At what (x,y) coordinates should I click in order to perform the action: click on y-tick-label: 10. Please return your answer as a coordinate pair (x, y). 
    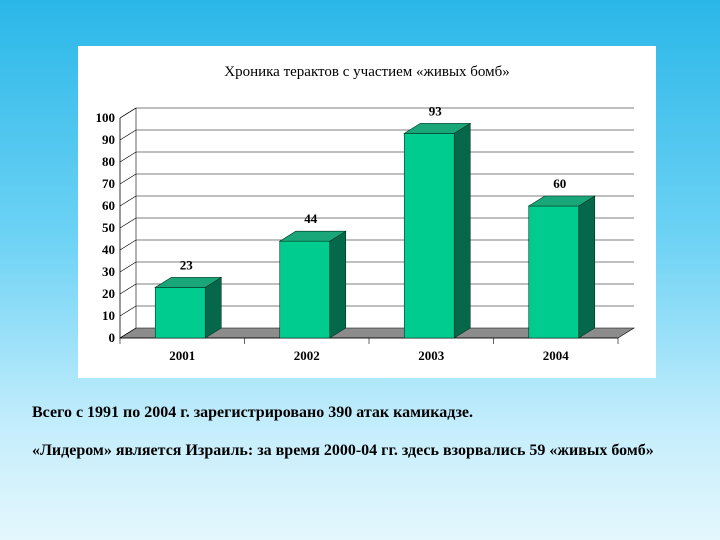
    Looking at the image, I should click on (108, 315).